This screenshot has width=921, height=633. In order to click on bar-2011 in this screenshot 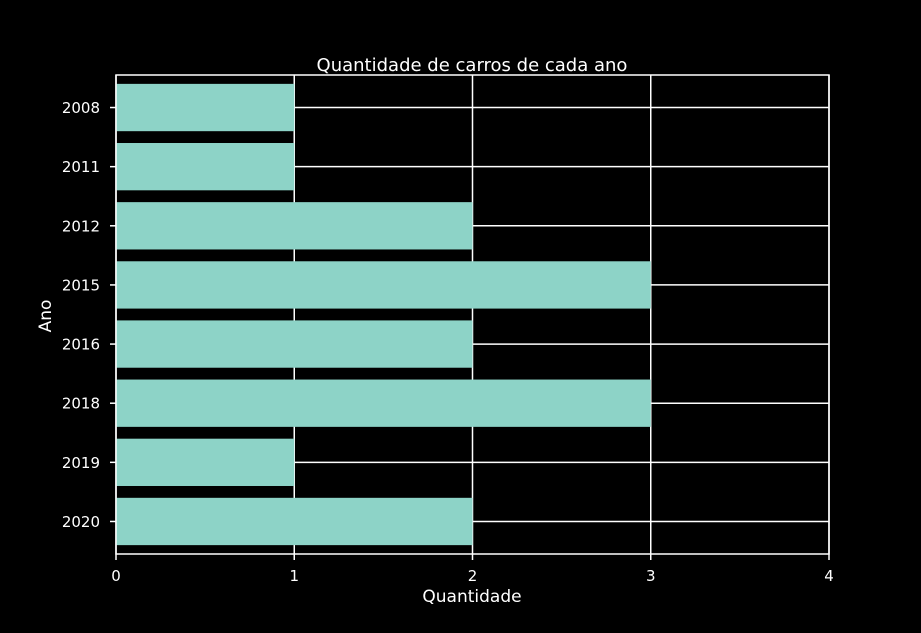, I will do `click(205, 167)`.